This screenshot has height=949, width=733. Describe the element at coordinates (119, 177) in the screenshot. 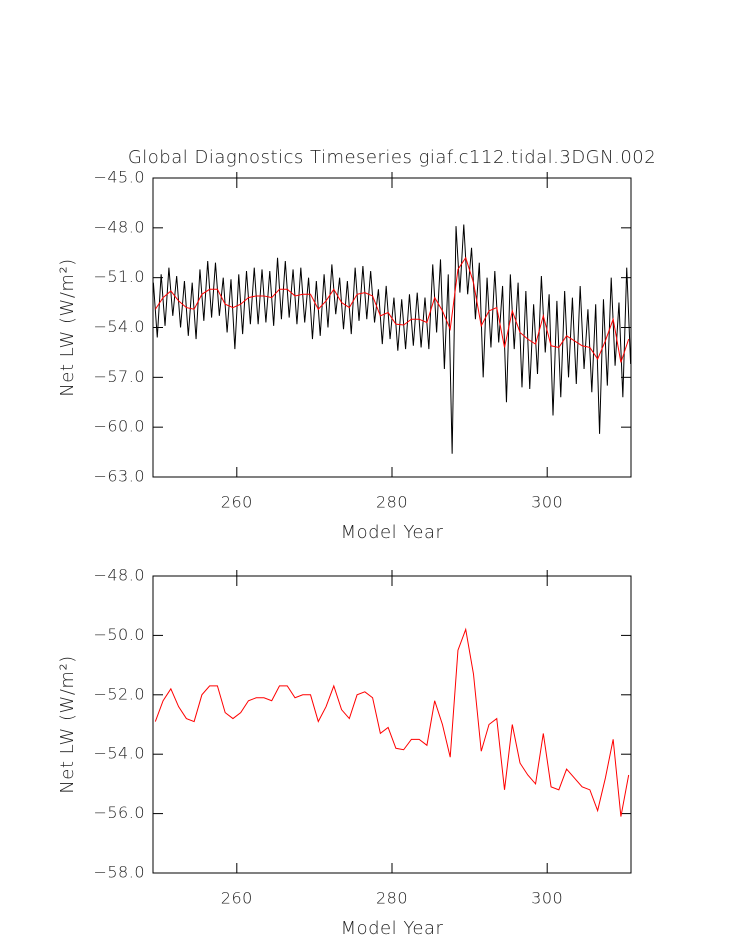

I see `y-tick-label: −45.0` at that location.